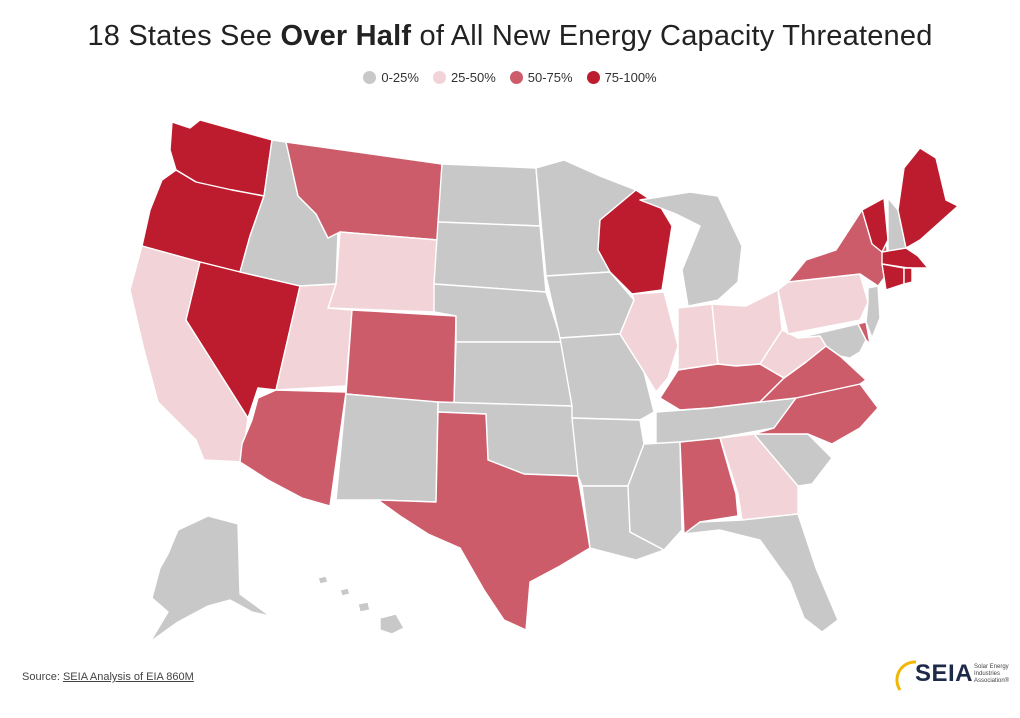  What do you see at coordinates (490, 257) in the screenshot?
I see `state-sd` at bounding box center [490, 257].